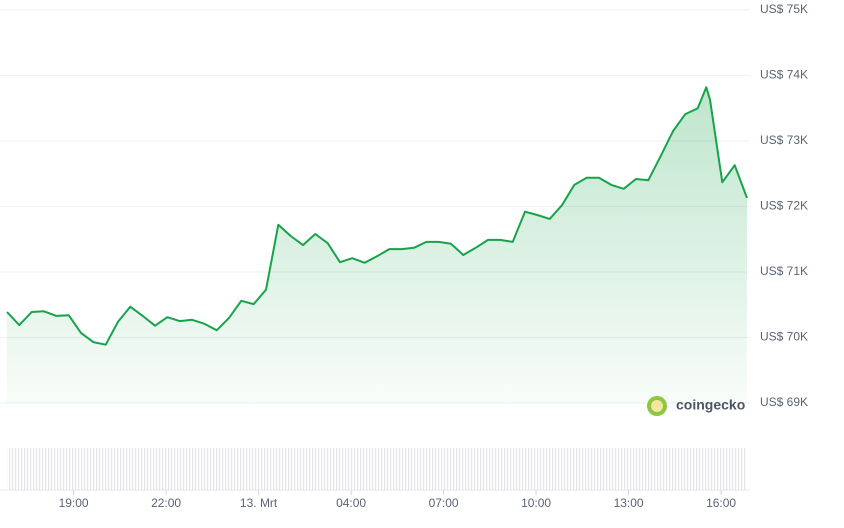 This screenshot has height=528, width=844. I want to click on x-tick-label: 13:00, so click(629, 503).